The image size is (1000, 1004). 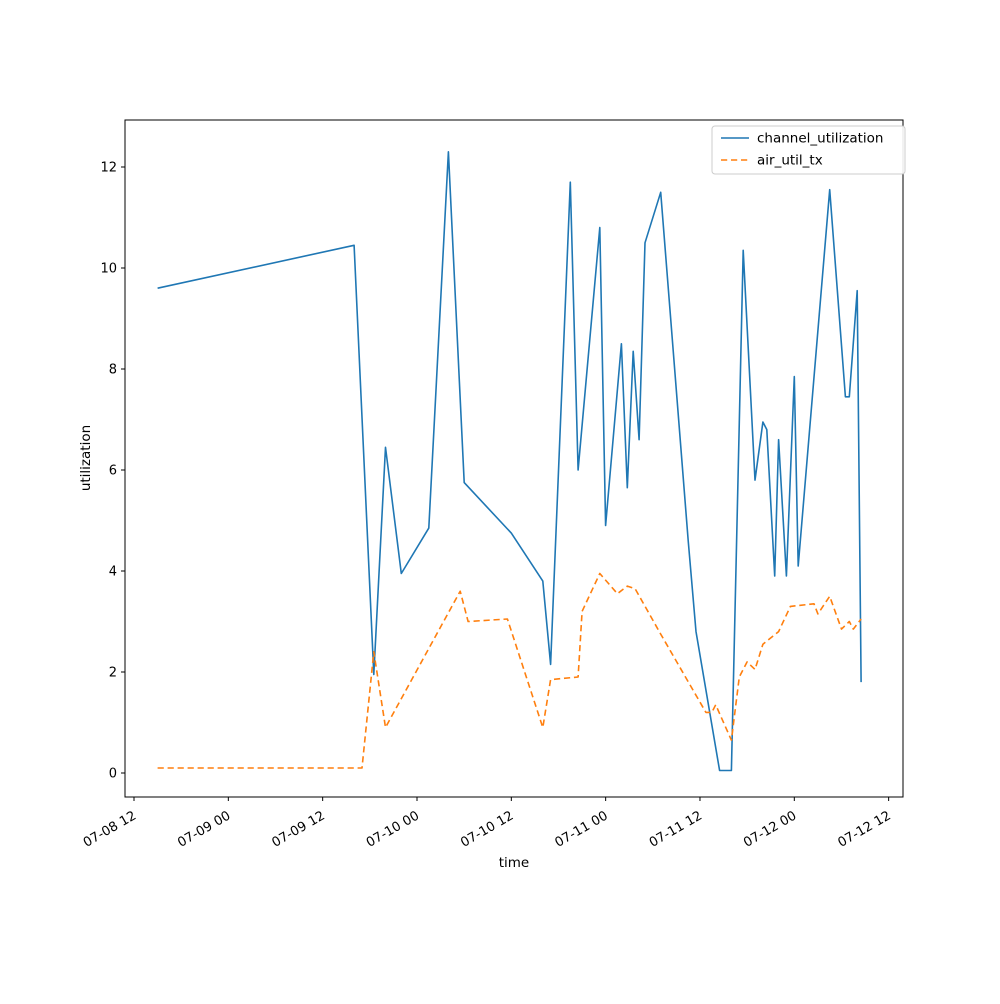 I want to click on x-tick-label: 07-11 12, so click(x=676, y=829).